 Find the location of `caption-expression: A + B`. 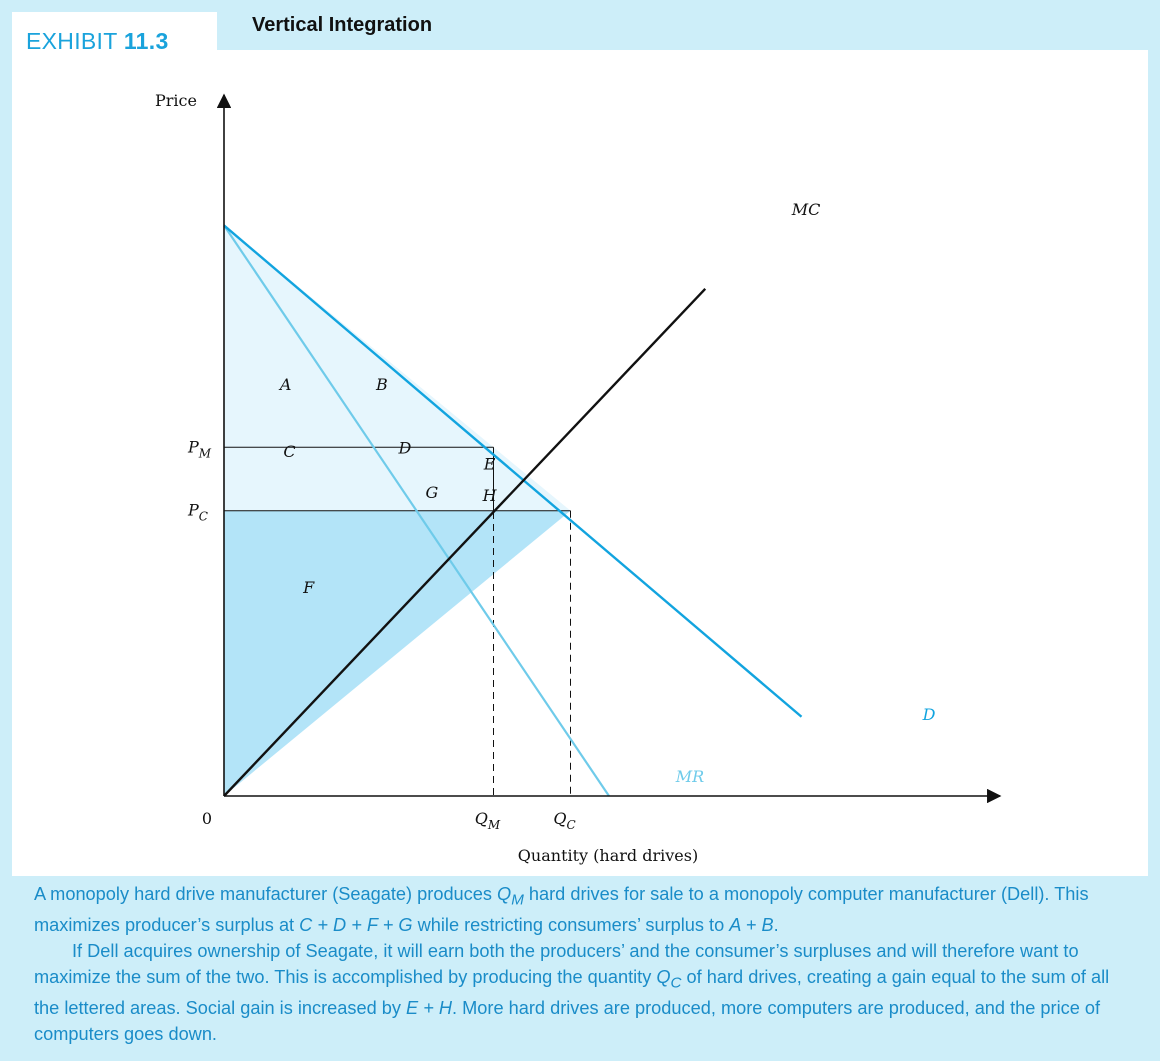

caption-expression: A + B is located at coordinates (751, 925).